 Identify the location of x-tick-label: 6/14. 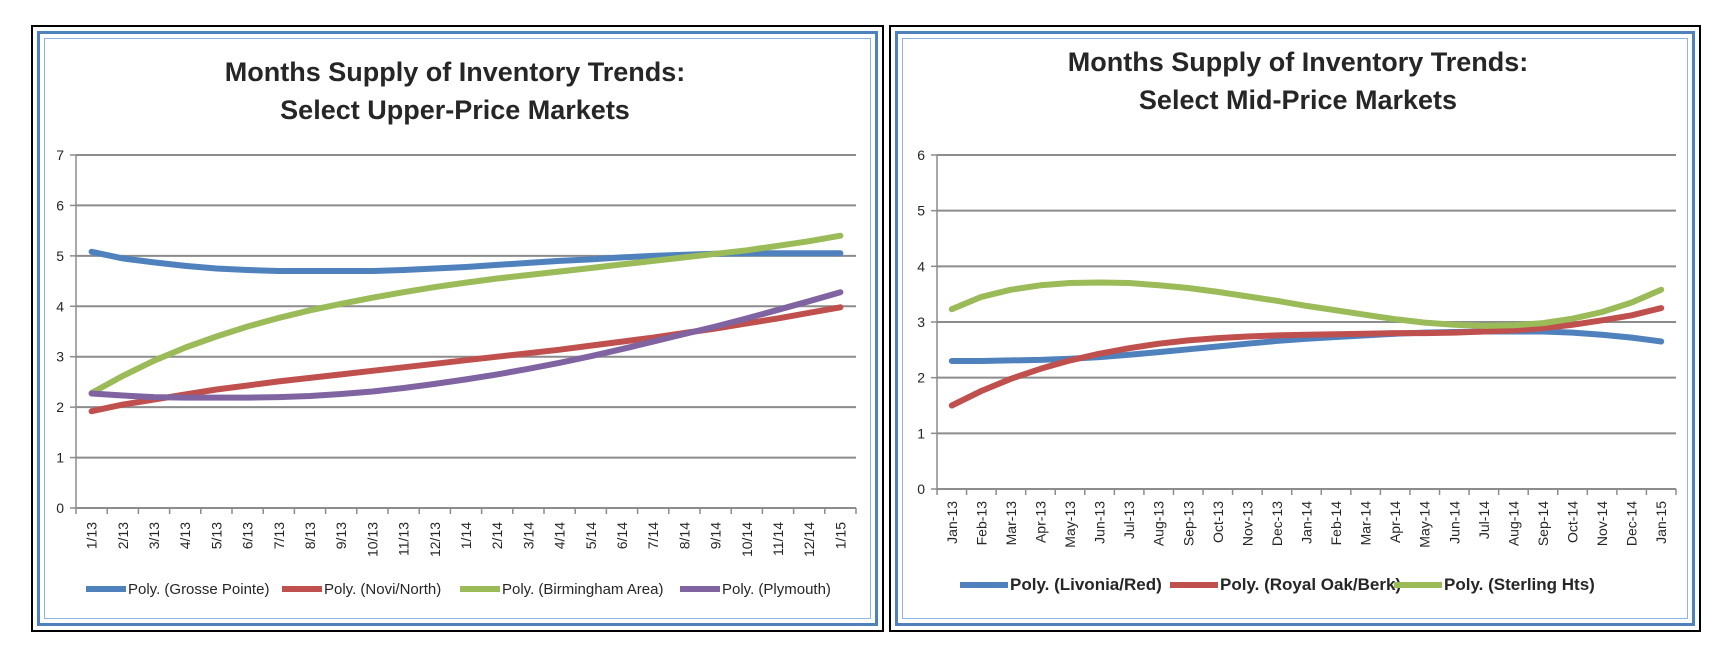
(622, 535).